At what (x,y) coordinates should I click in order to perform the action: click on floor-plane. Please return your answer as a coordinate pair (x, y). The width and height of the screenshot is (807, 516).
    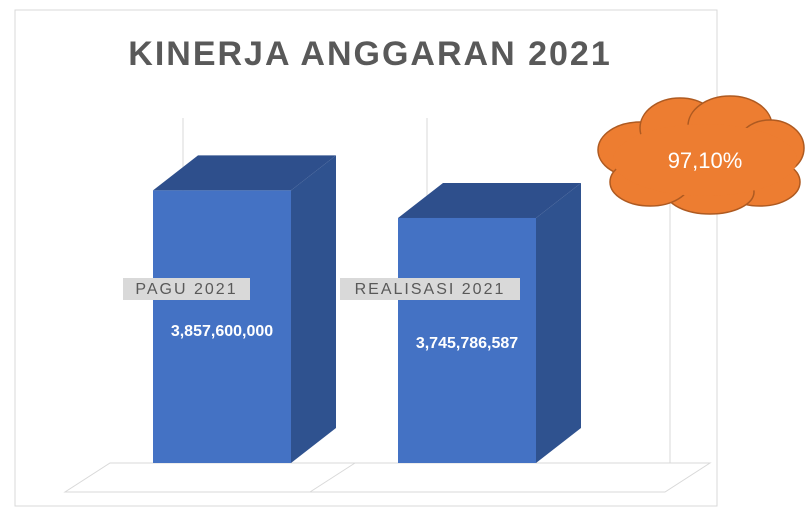
    Looking at the image, I should click on (387, 477).